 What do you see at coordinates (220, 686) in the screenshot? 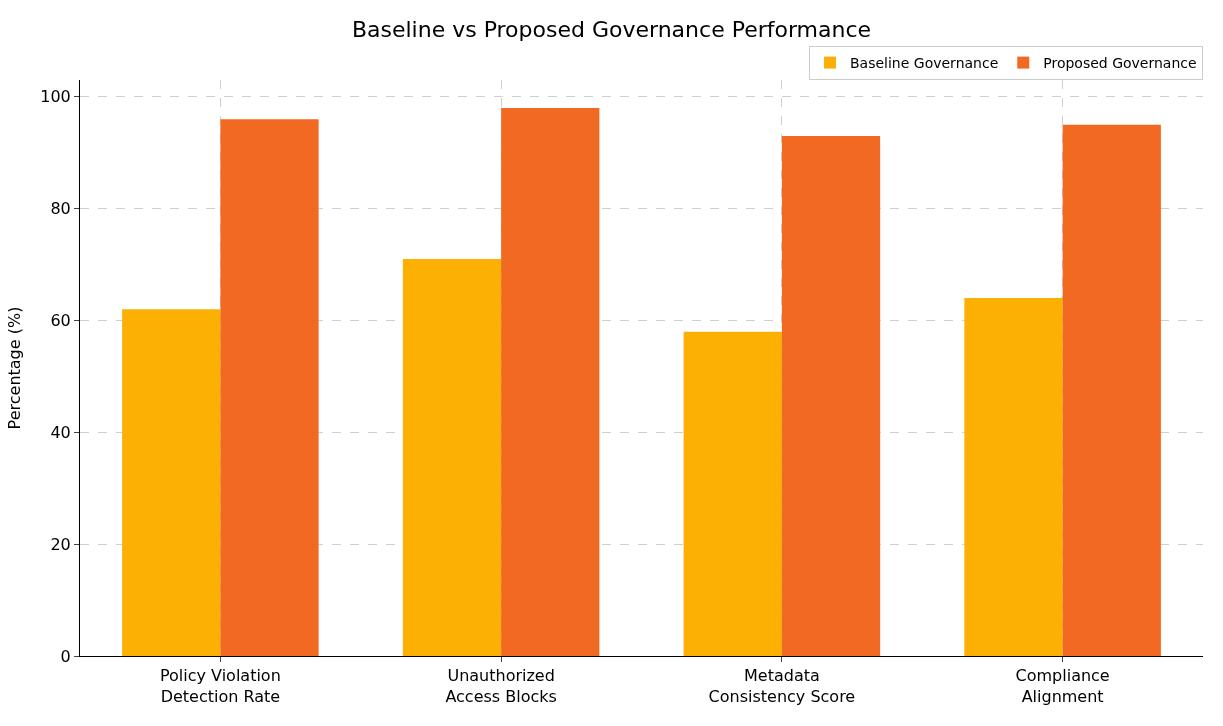
I see `x-tick-label: Policy Violation Detection Rate` at bounding box center [220, 686].